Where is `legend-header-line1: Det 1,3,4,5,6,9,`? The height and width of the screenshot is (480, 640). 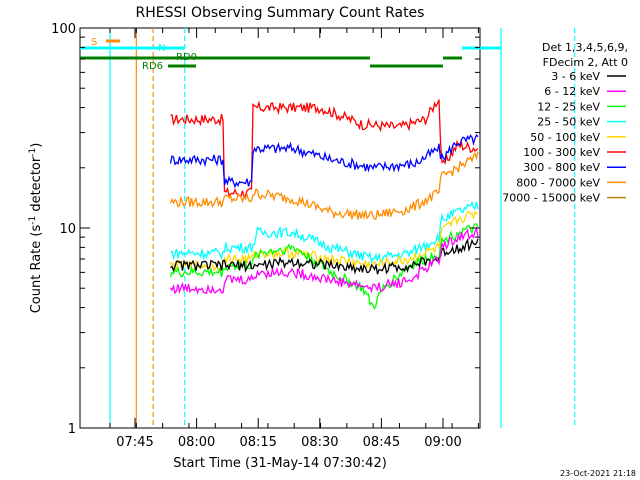
legend-header-line1: Det 1,3,4,5,6,9, is located at coordinates (585, 47).